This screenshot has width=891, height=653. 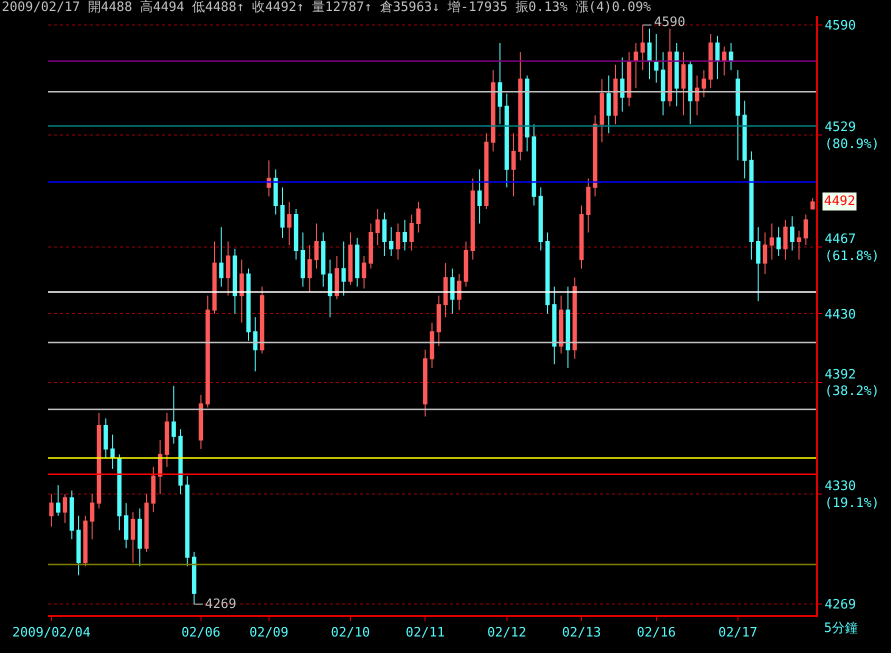 I want to click on y-tick-label: 4269, so click(x=840, y=605).